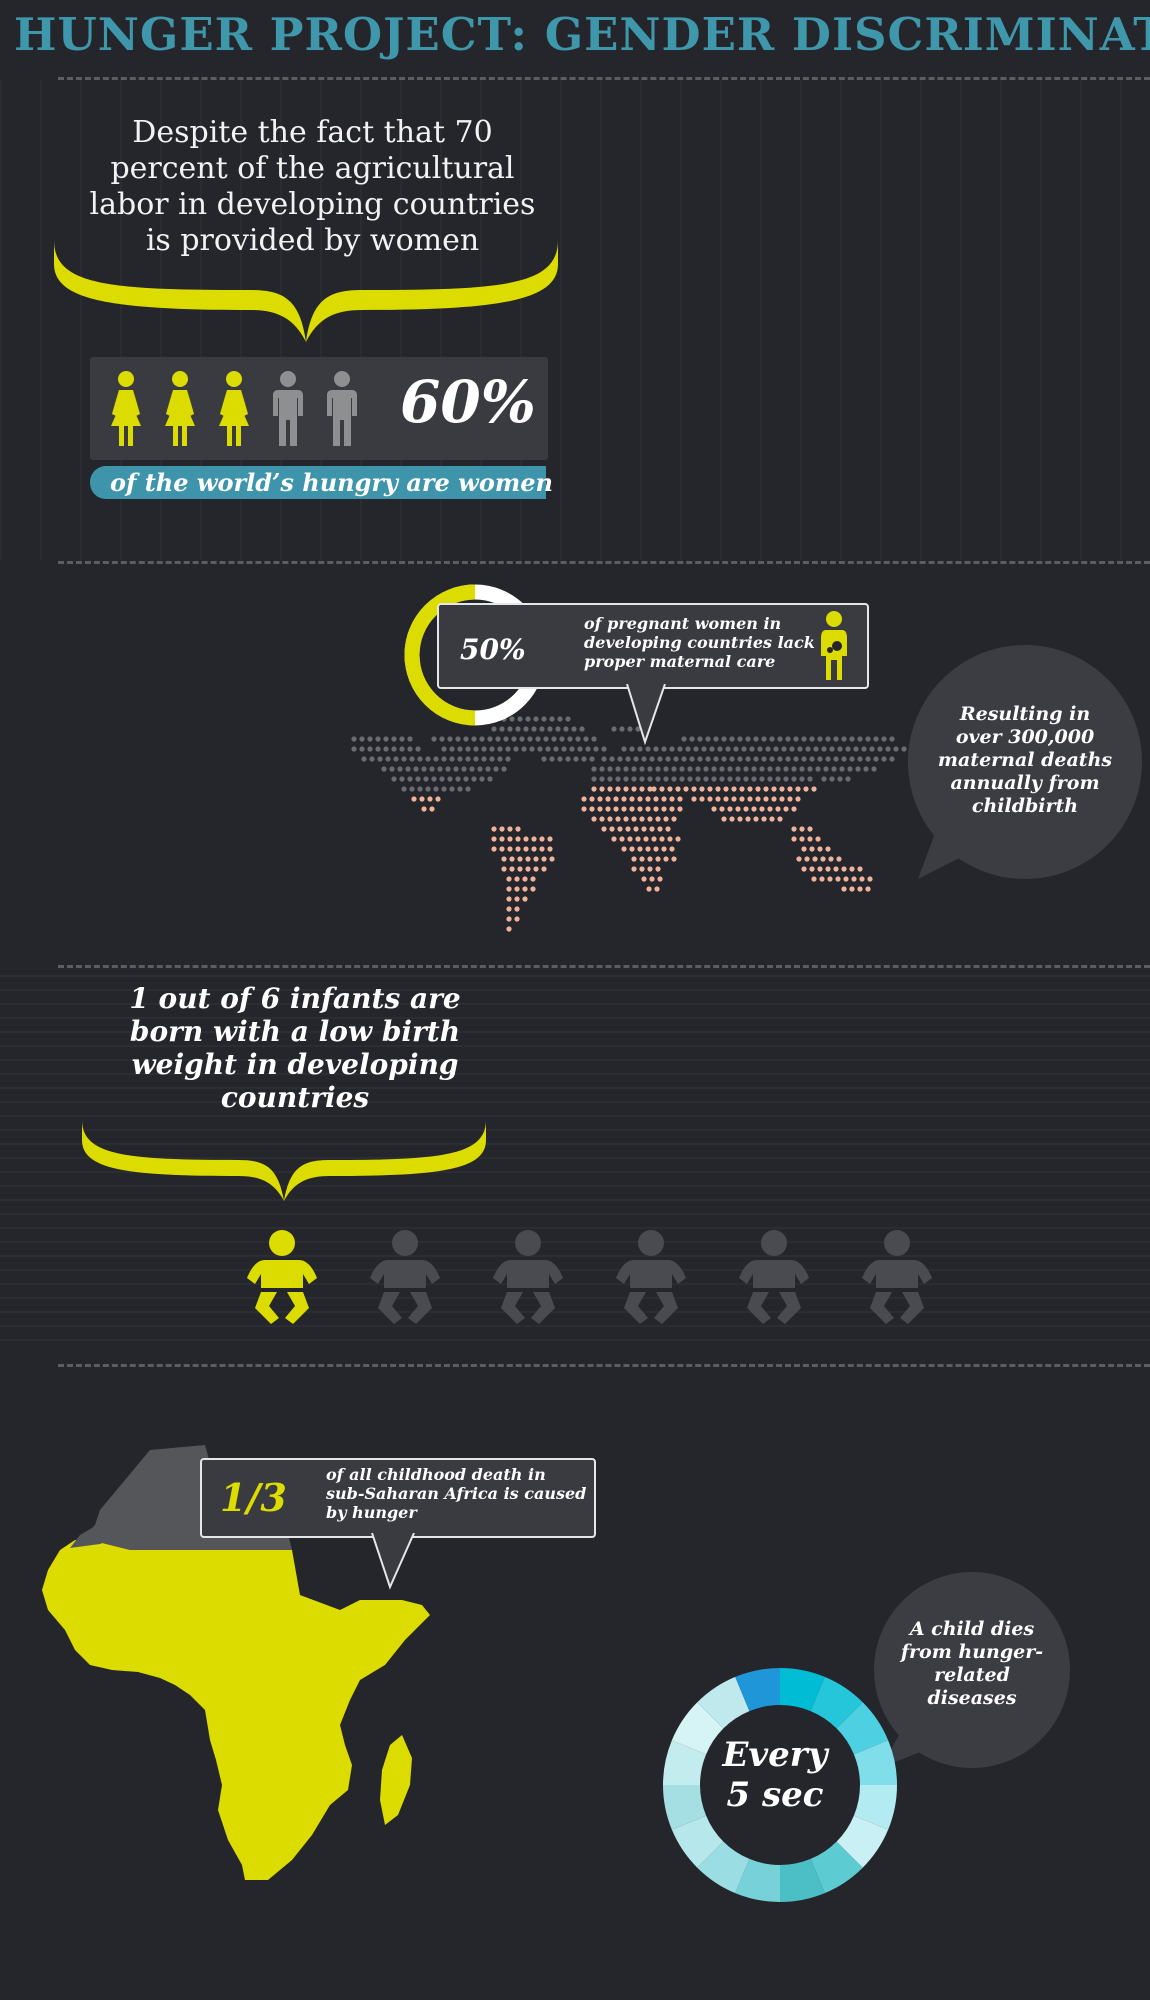 Image resolution: width=1150 pixels, height=2000 pixels. I want to click on section-divider, so click(604, 562).